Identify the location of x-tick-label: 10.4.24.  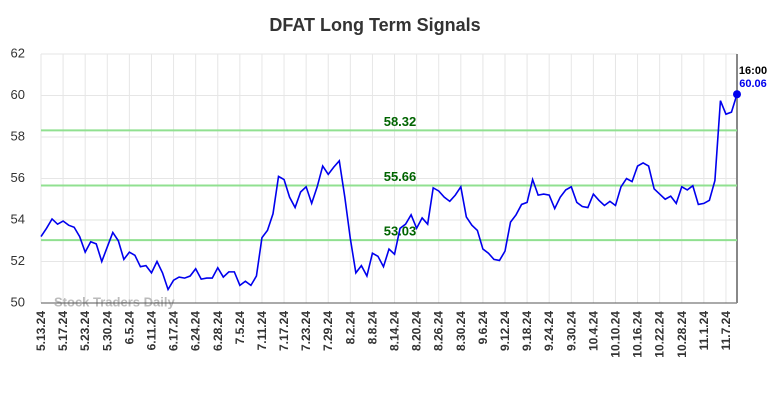
(593, 331).